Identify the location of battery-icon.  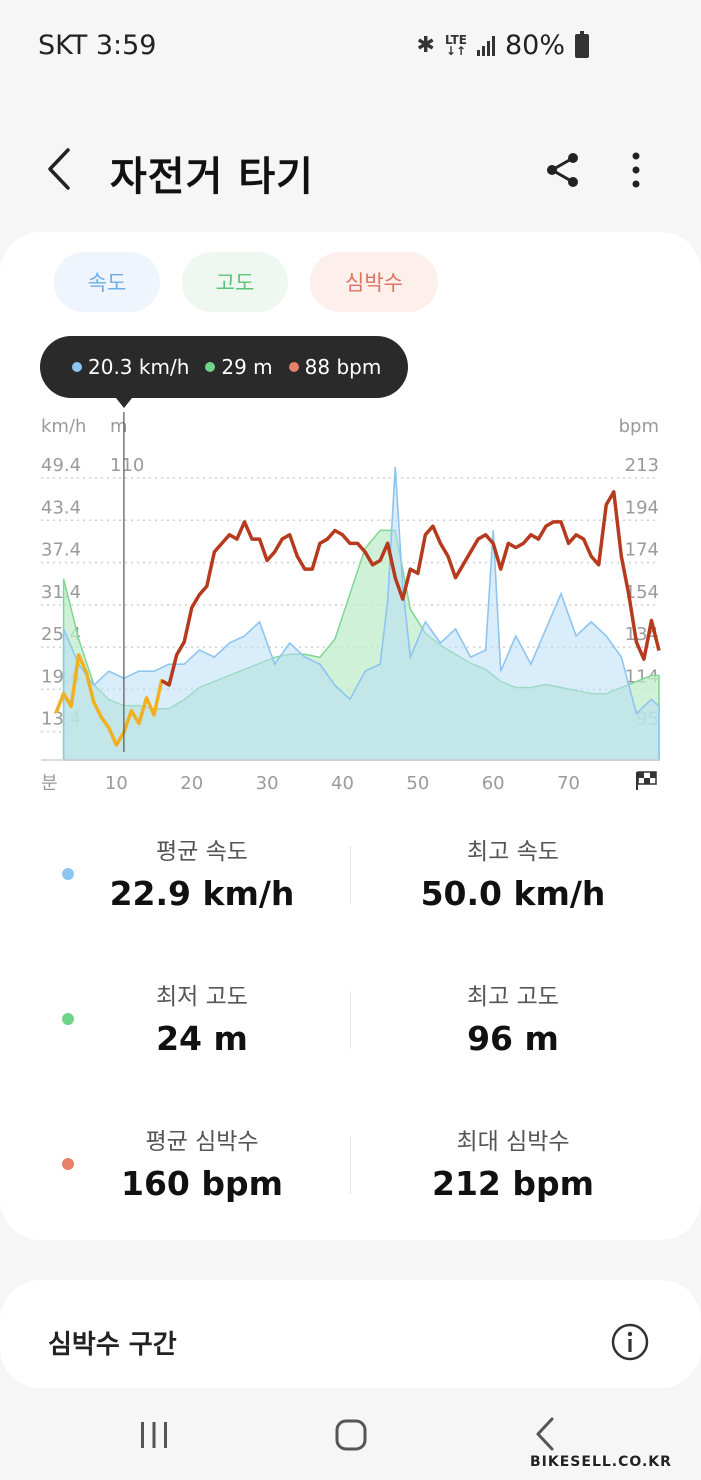
(582, 44).